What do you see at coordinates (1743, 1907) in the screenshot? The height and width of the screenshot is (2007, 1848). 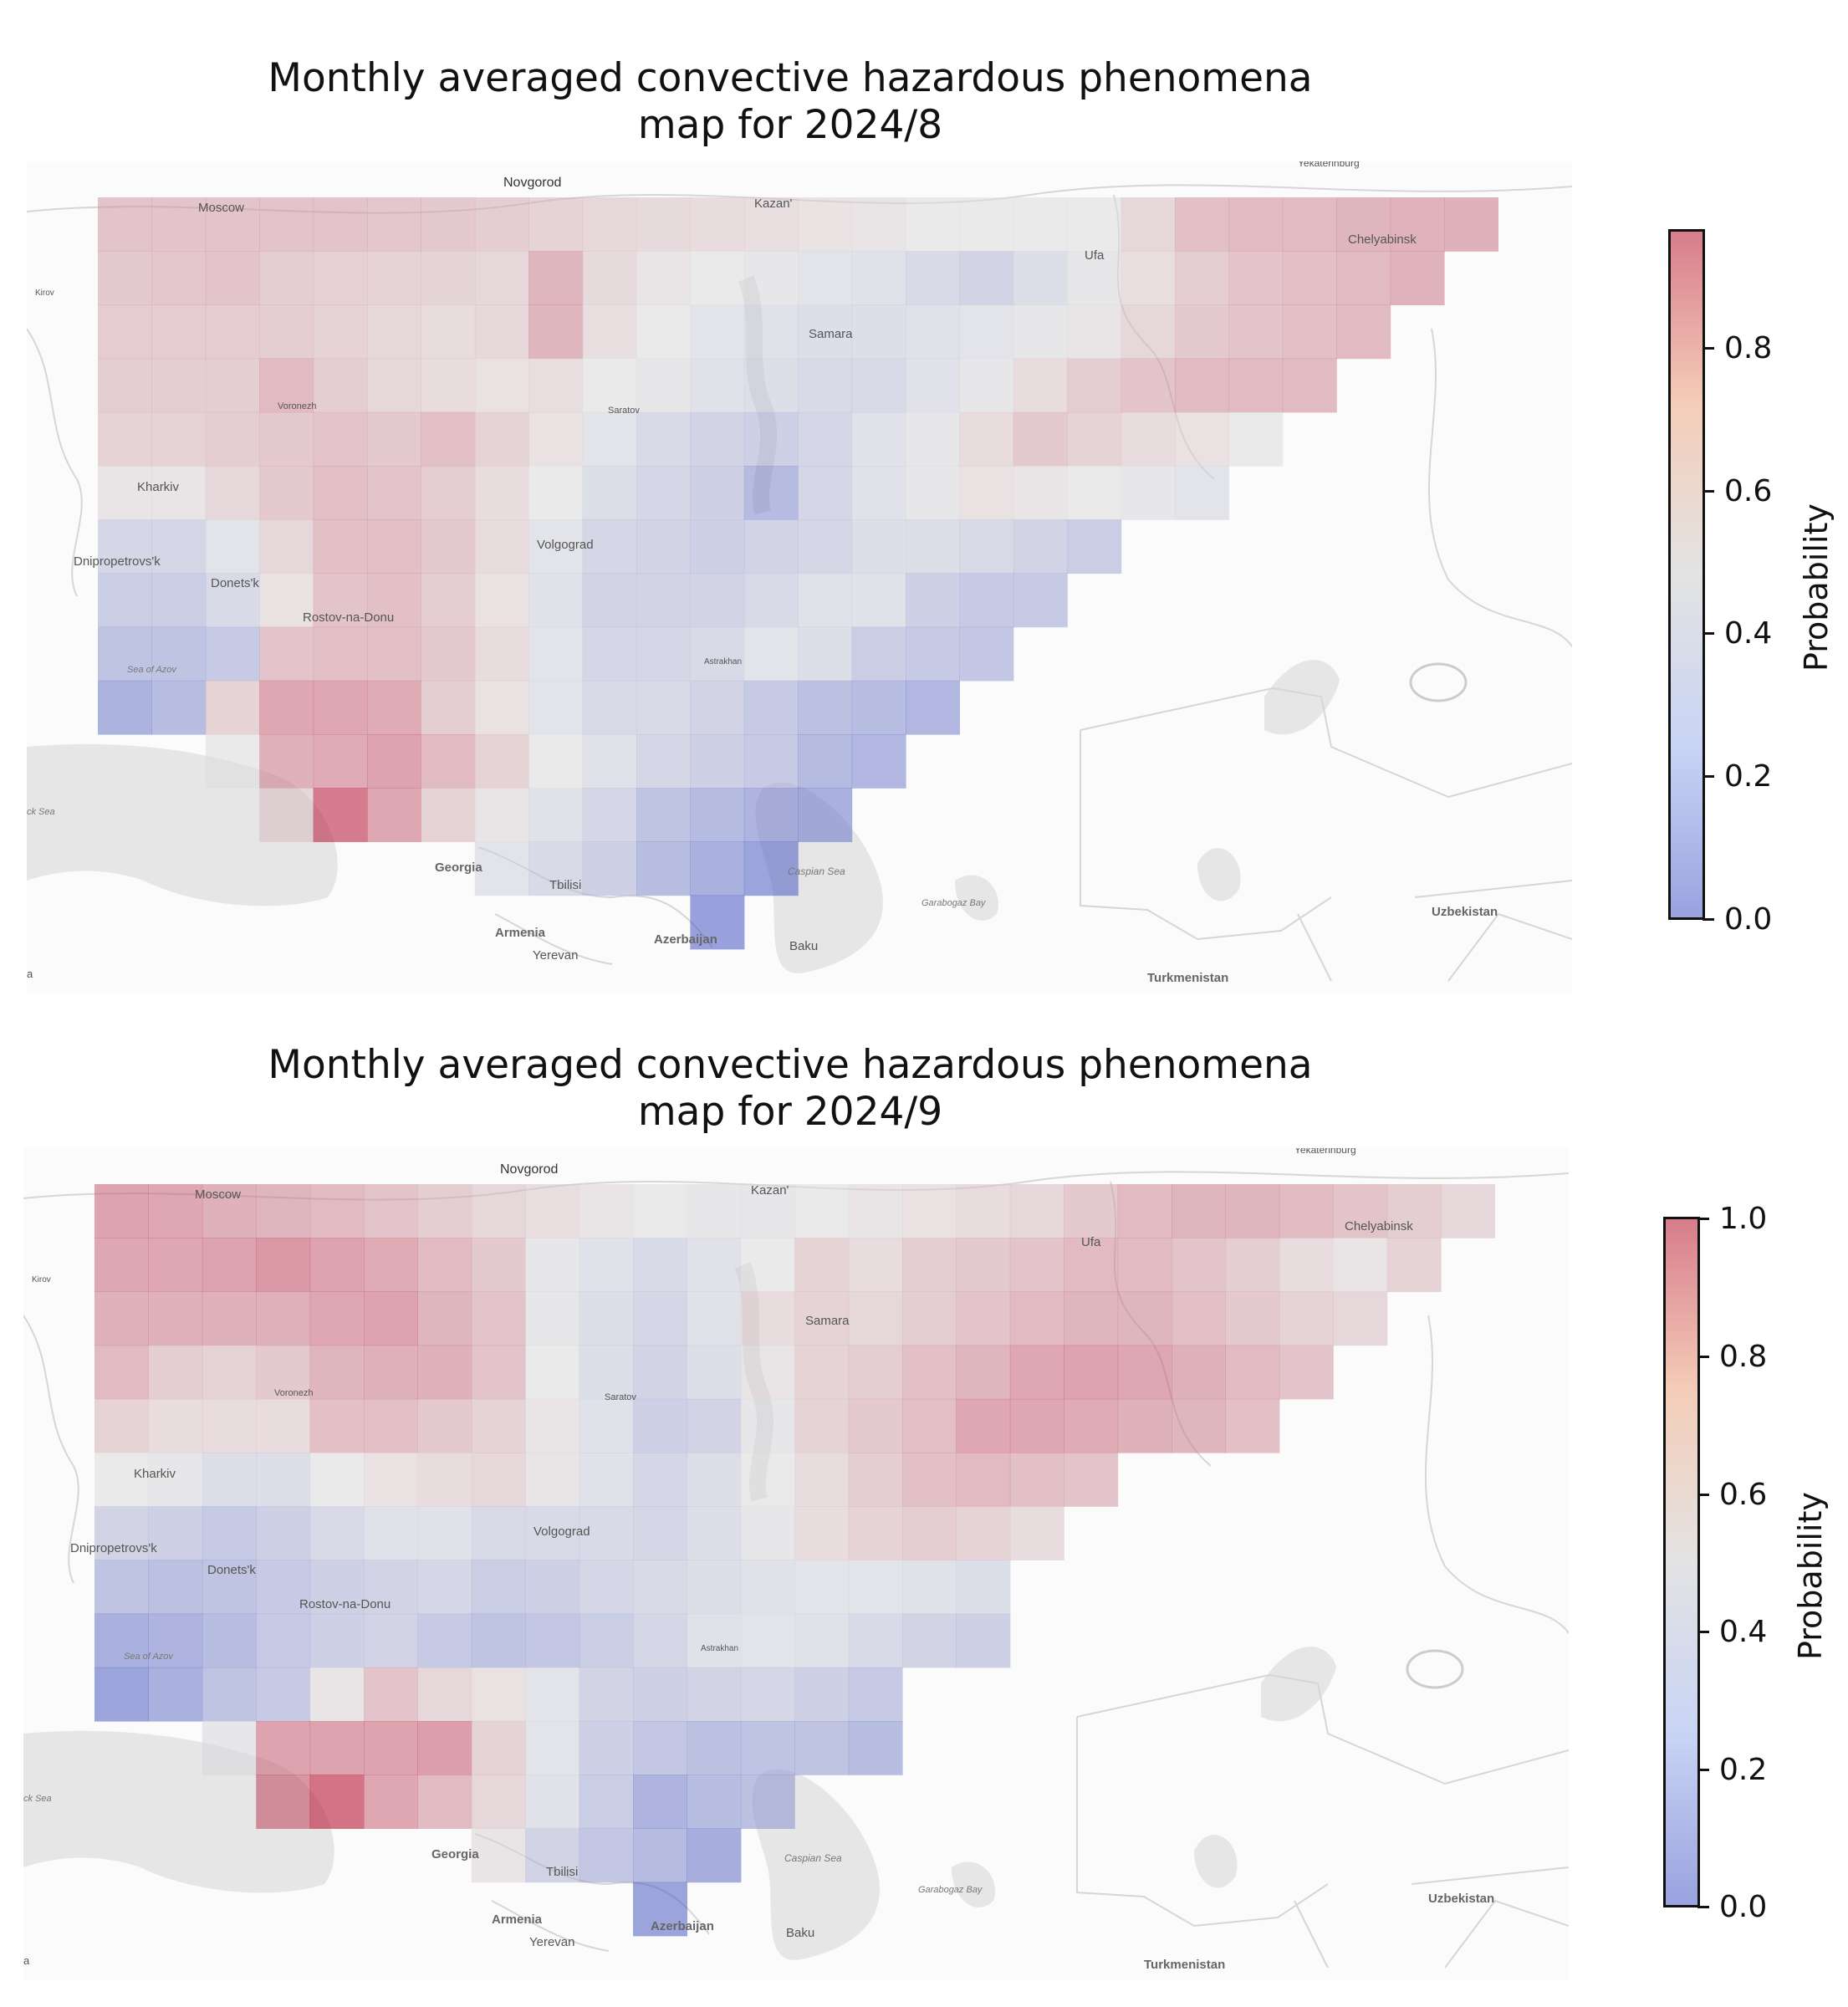 I see `colorbar-tick-label: 0.0` at bounding box center [1743, 1907].